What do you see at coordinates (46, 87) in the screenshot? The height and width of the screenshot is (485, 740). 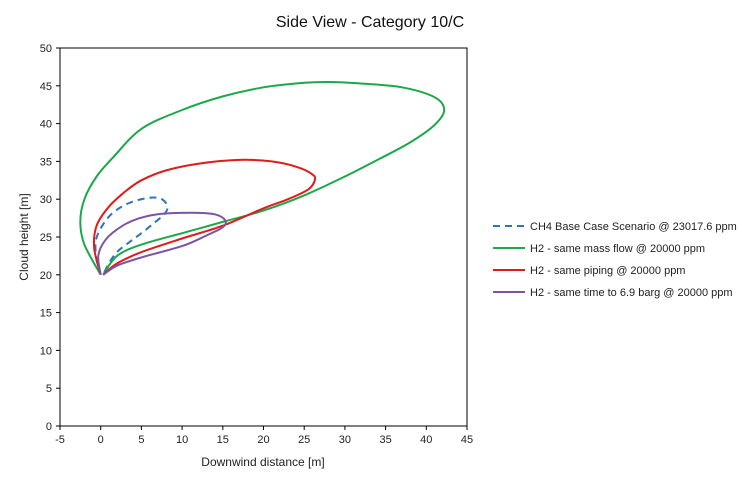 I see `y-tick-label: 45` at bounding box center [46, 87].